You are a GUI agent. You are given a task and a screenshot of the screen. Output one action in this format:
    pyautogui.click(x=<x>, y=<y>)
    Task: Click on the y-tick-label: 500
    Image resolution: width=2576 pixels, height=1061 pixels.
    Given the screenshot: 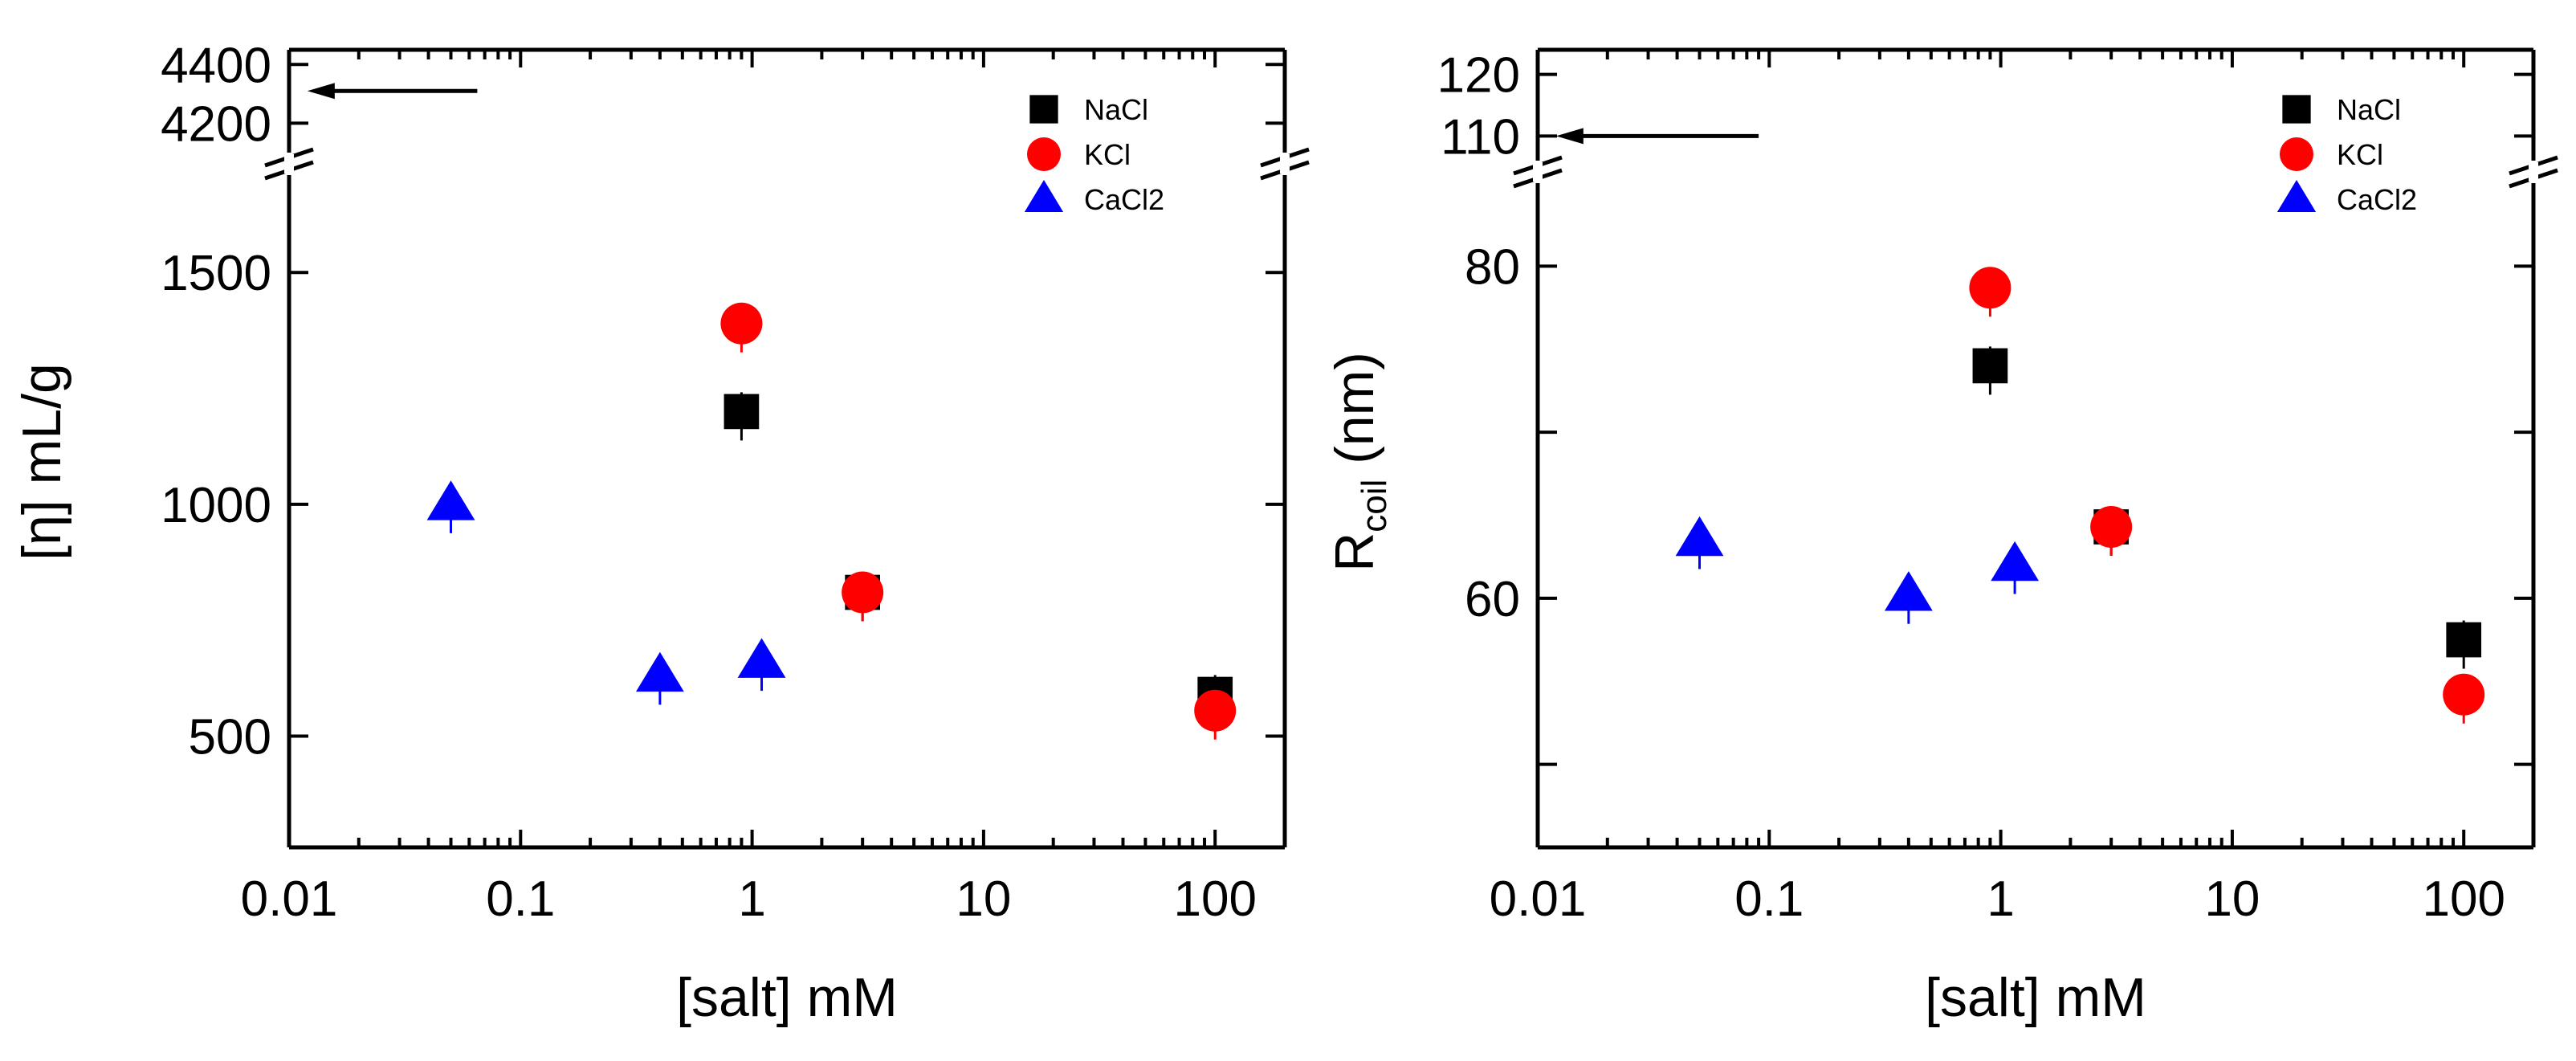 What is the action you would take?
    pyautogui.click(x=230, y=737)
    